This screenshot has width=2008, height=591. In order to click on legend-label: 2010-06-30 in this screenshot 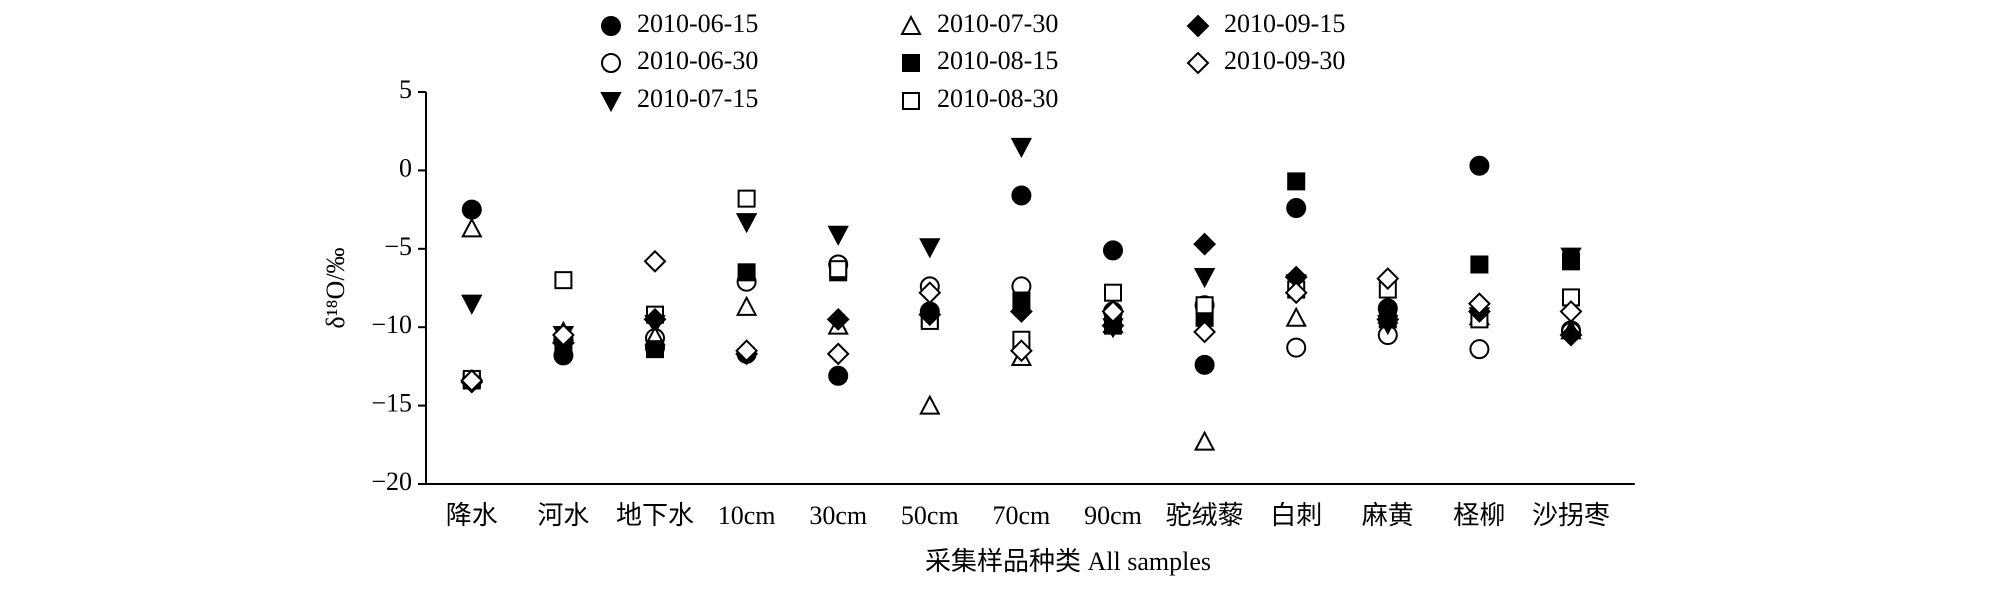, I will do `click(697, 60)`.